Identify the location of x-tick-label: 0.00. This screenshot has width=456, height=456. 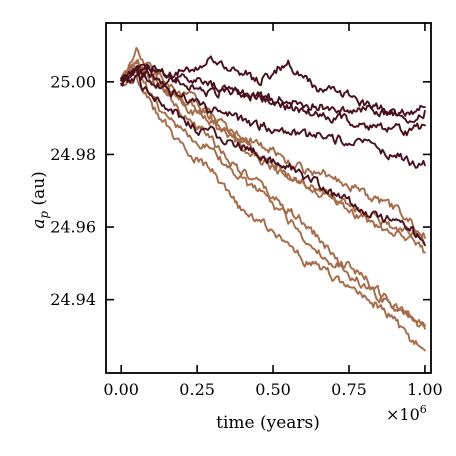
(121, 389).